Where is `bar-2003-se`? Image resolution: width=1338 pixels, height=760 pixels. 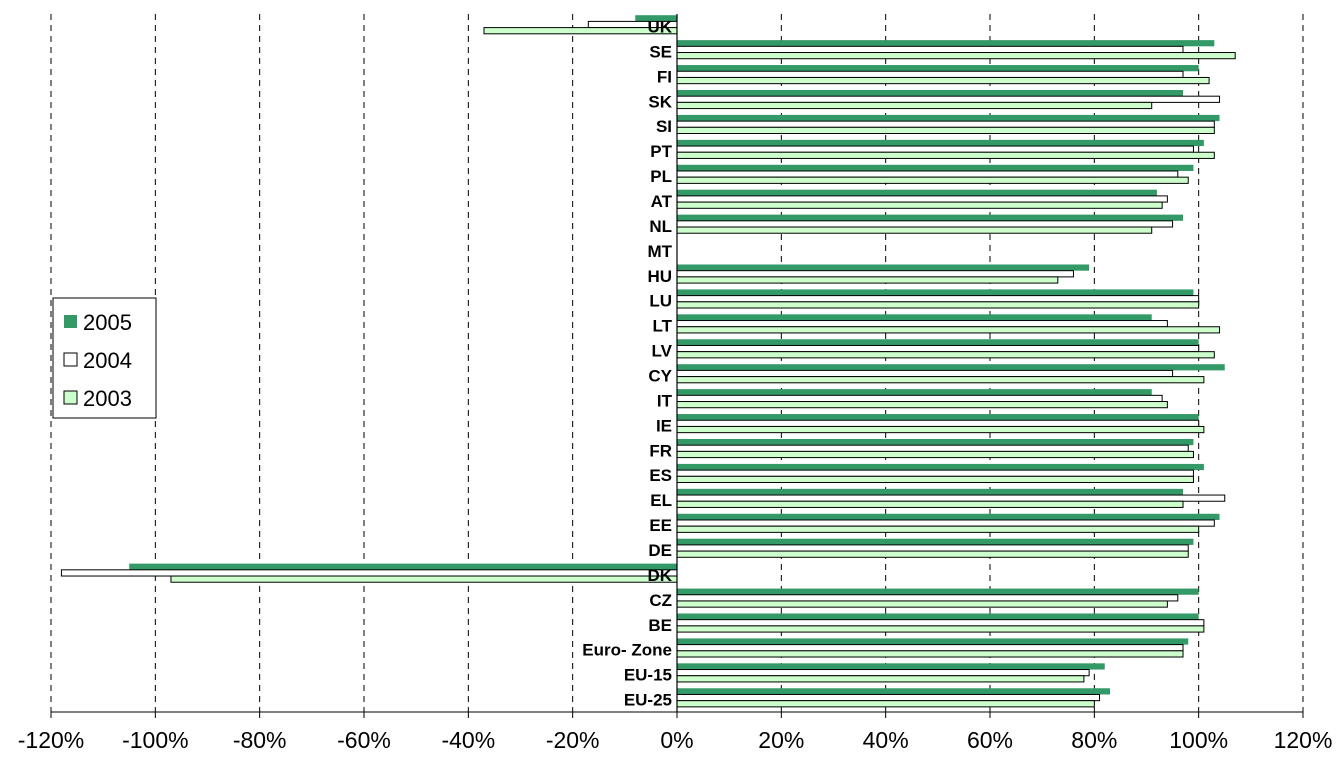 bar-2003-se is located at coordinates (956, 56).